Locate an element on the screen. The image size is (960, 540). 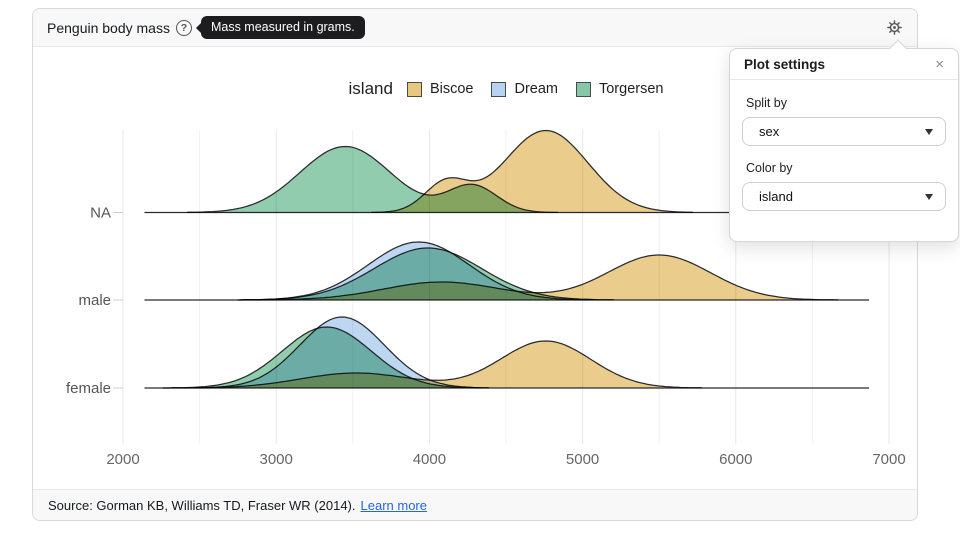
close-icon: × is located at coordinates (939, 64).